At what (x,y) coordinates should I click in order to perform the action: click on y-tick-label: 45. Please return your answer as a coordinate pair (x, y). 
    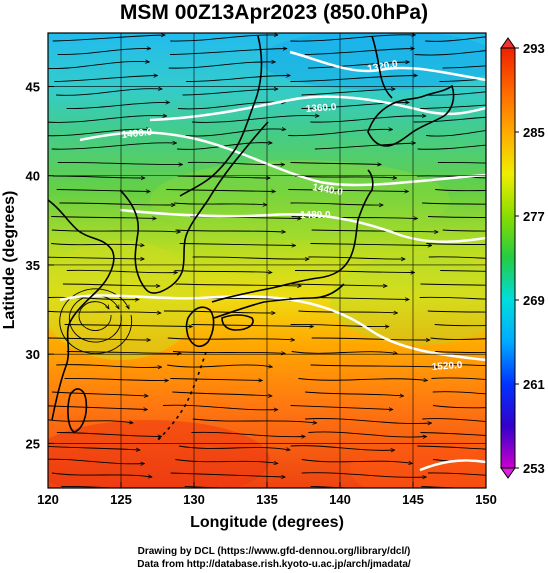
    Looking at the image, I should click on (33, 87).